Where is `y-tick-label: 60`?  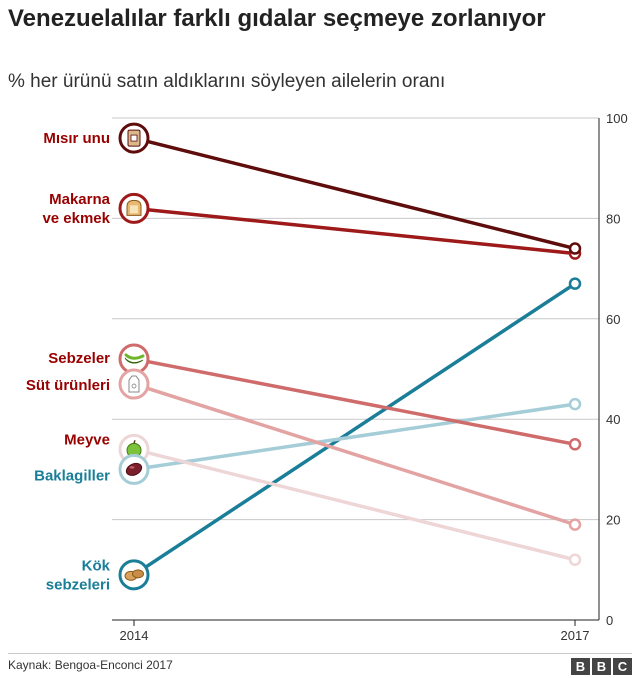
y-tick-label: 60 is located at coordinates (613, 319).